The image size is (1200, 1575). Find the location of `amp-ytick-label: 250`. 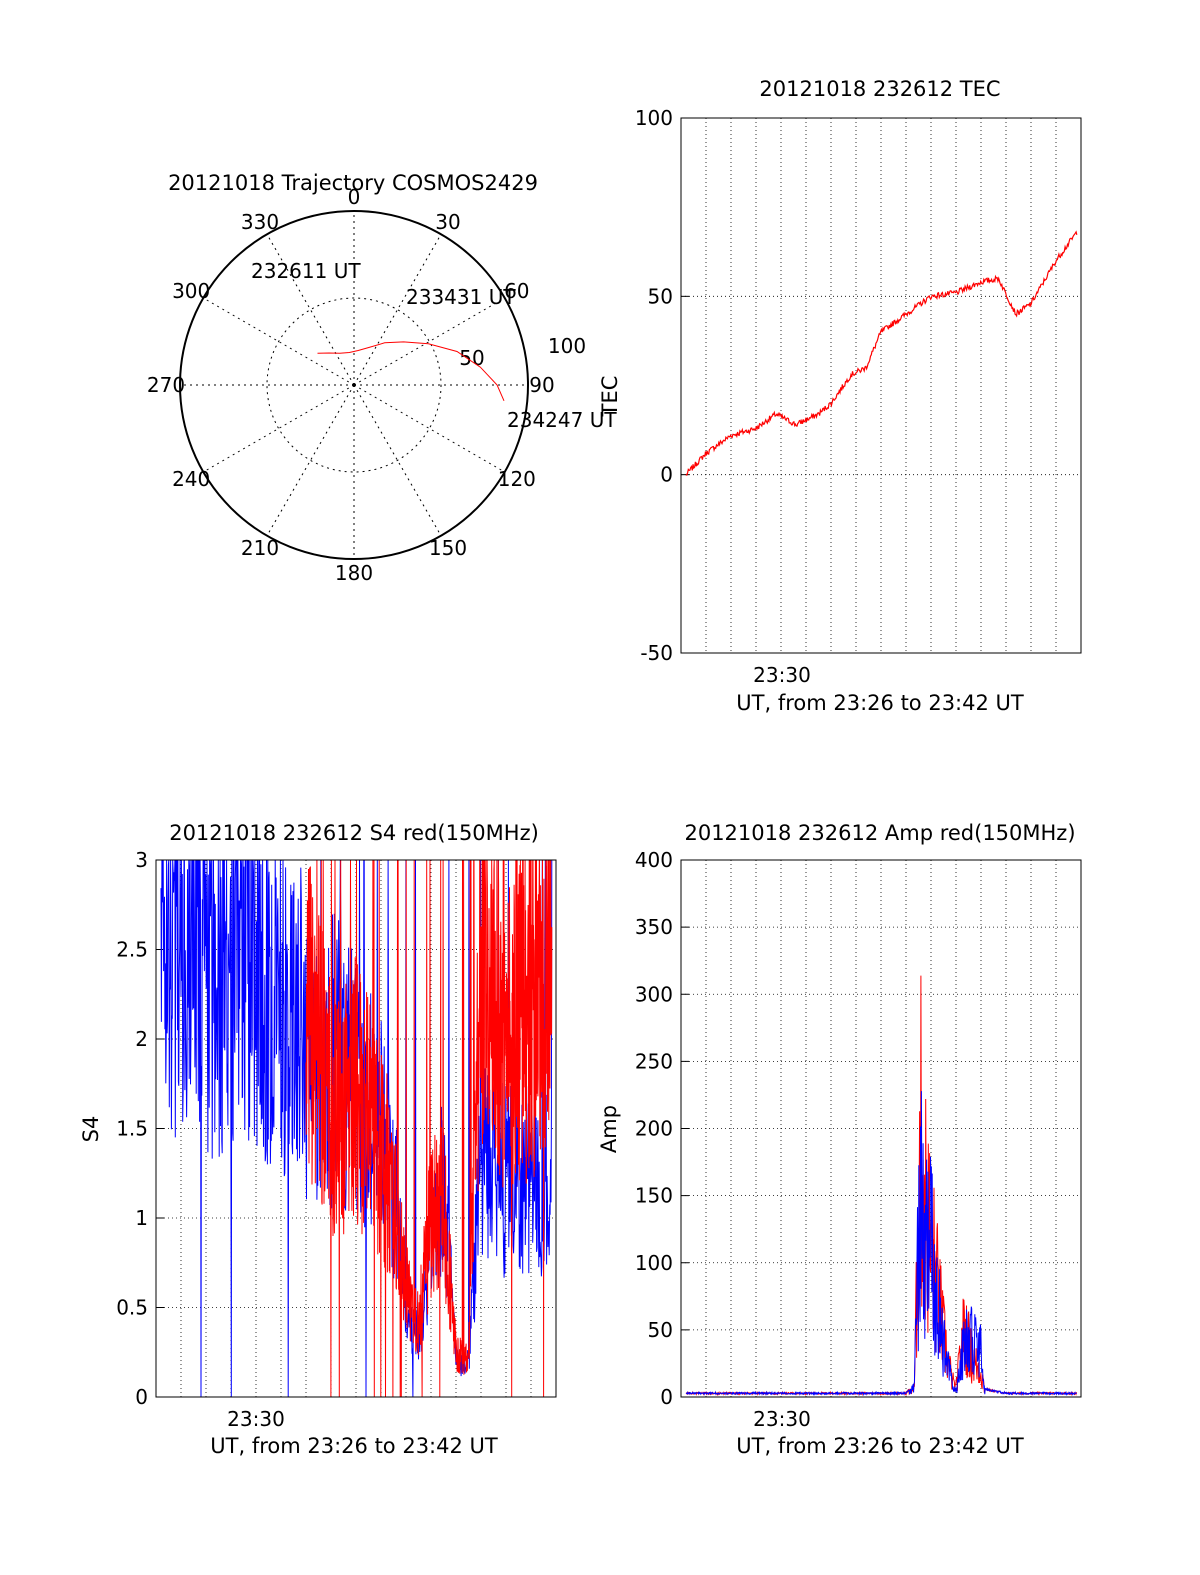

amp-ytick-label: 250 is located at coordinates (654, 1061).